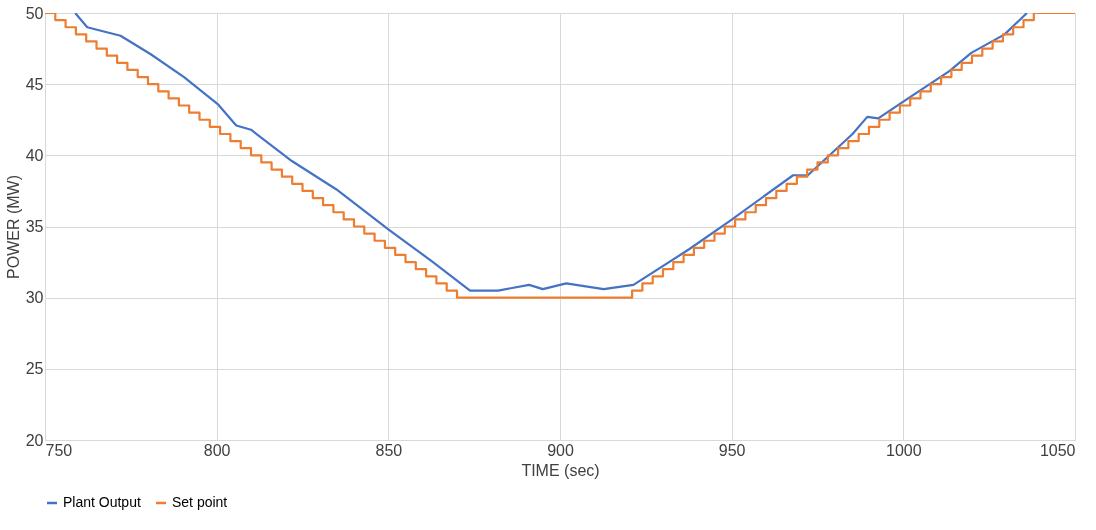  I want to click on legend-label: Set point, so click(200, 502).